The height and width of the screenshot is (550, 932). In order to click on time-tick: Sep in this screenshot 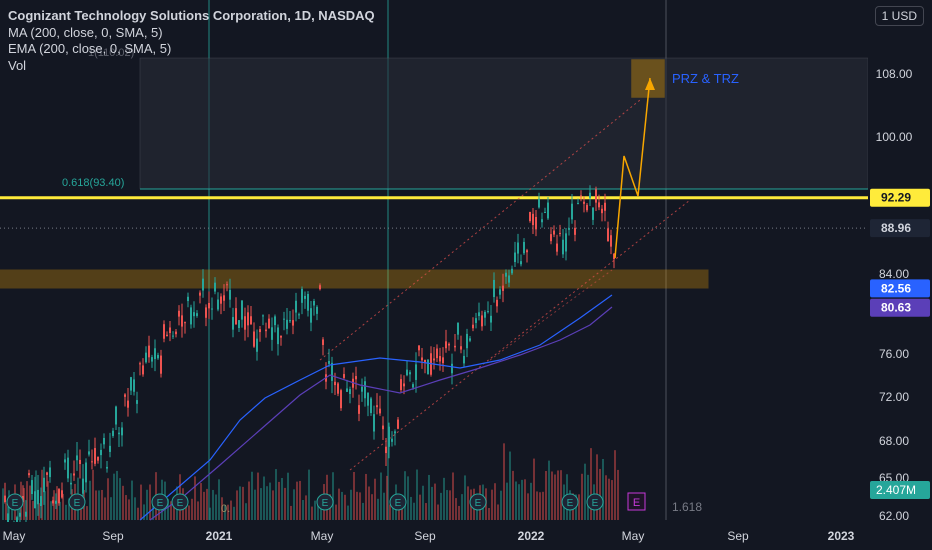, I will do `click(738, 536)`.